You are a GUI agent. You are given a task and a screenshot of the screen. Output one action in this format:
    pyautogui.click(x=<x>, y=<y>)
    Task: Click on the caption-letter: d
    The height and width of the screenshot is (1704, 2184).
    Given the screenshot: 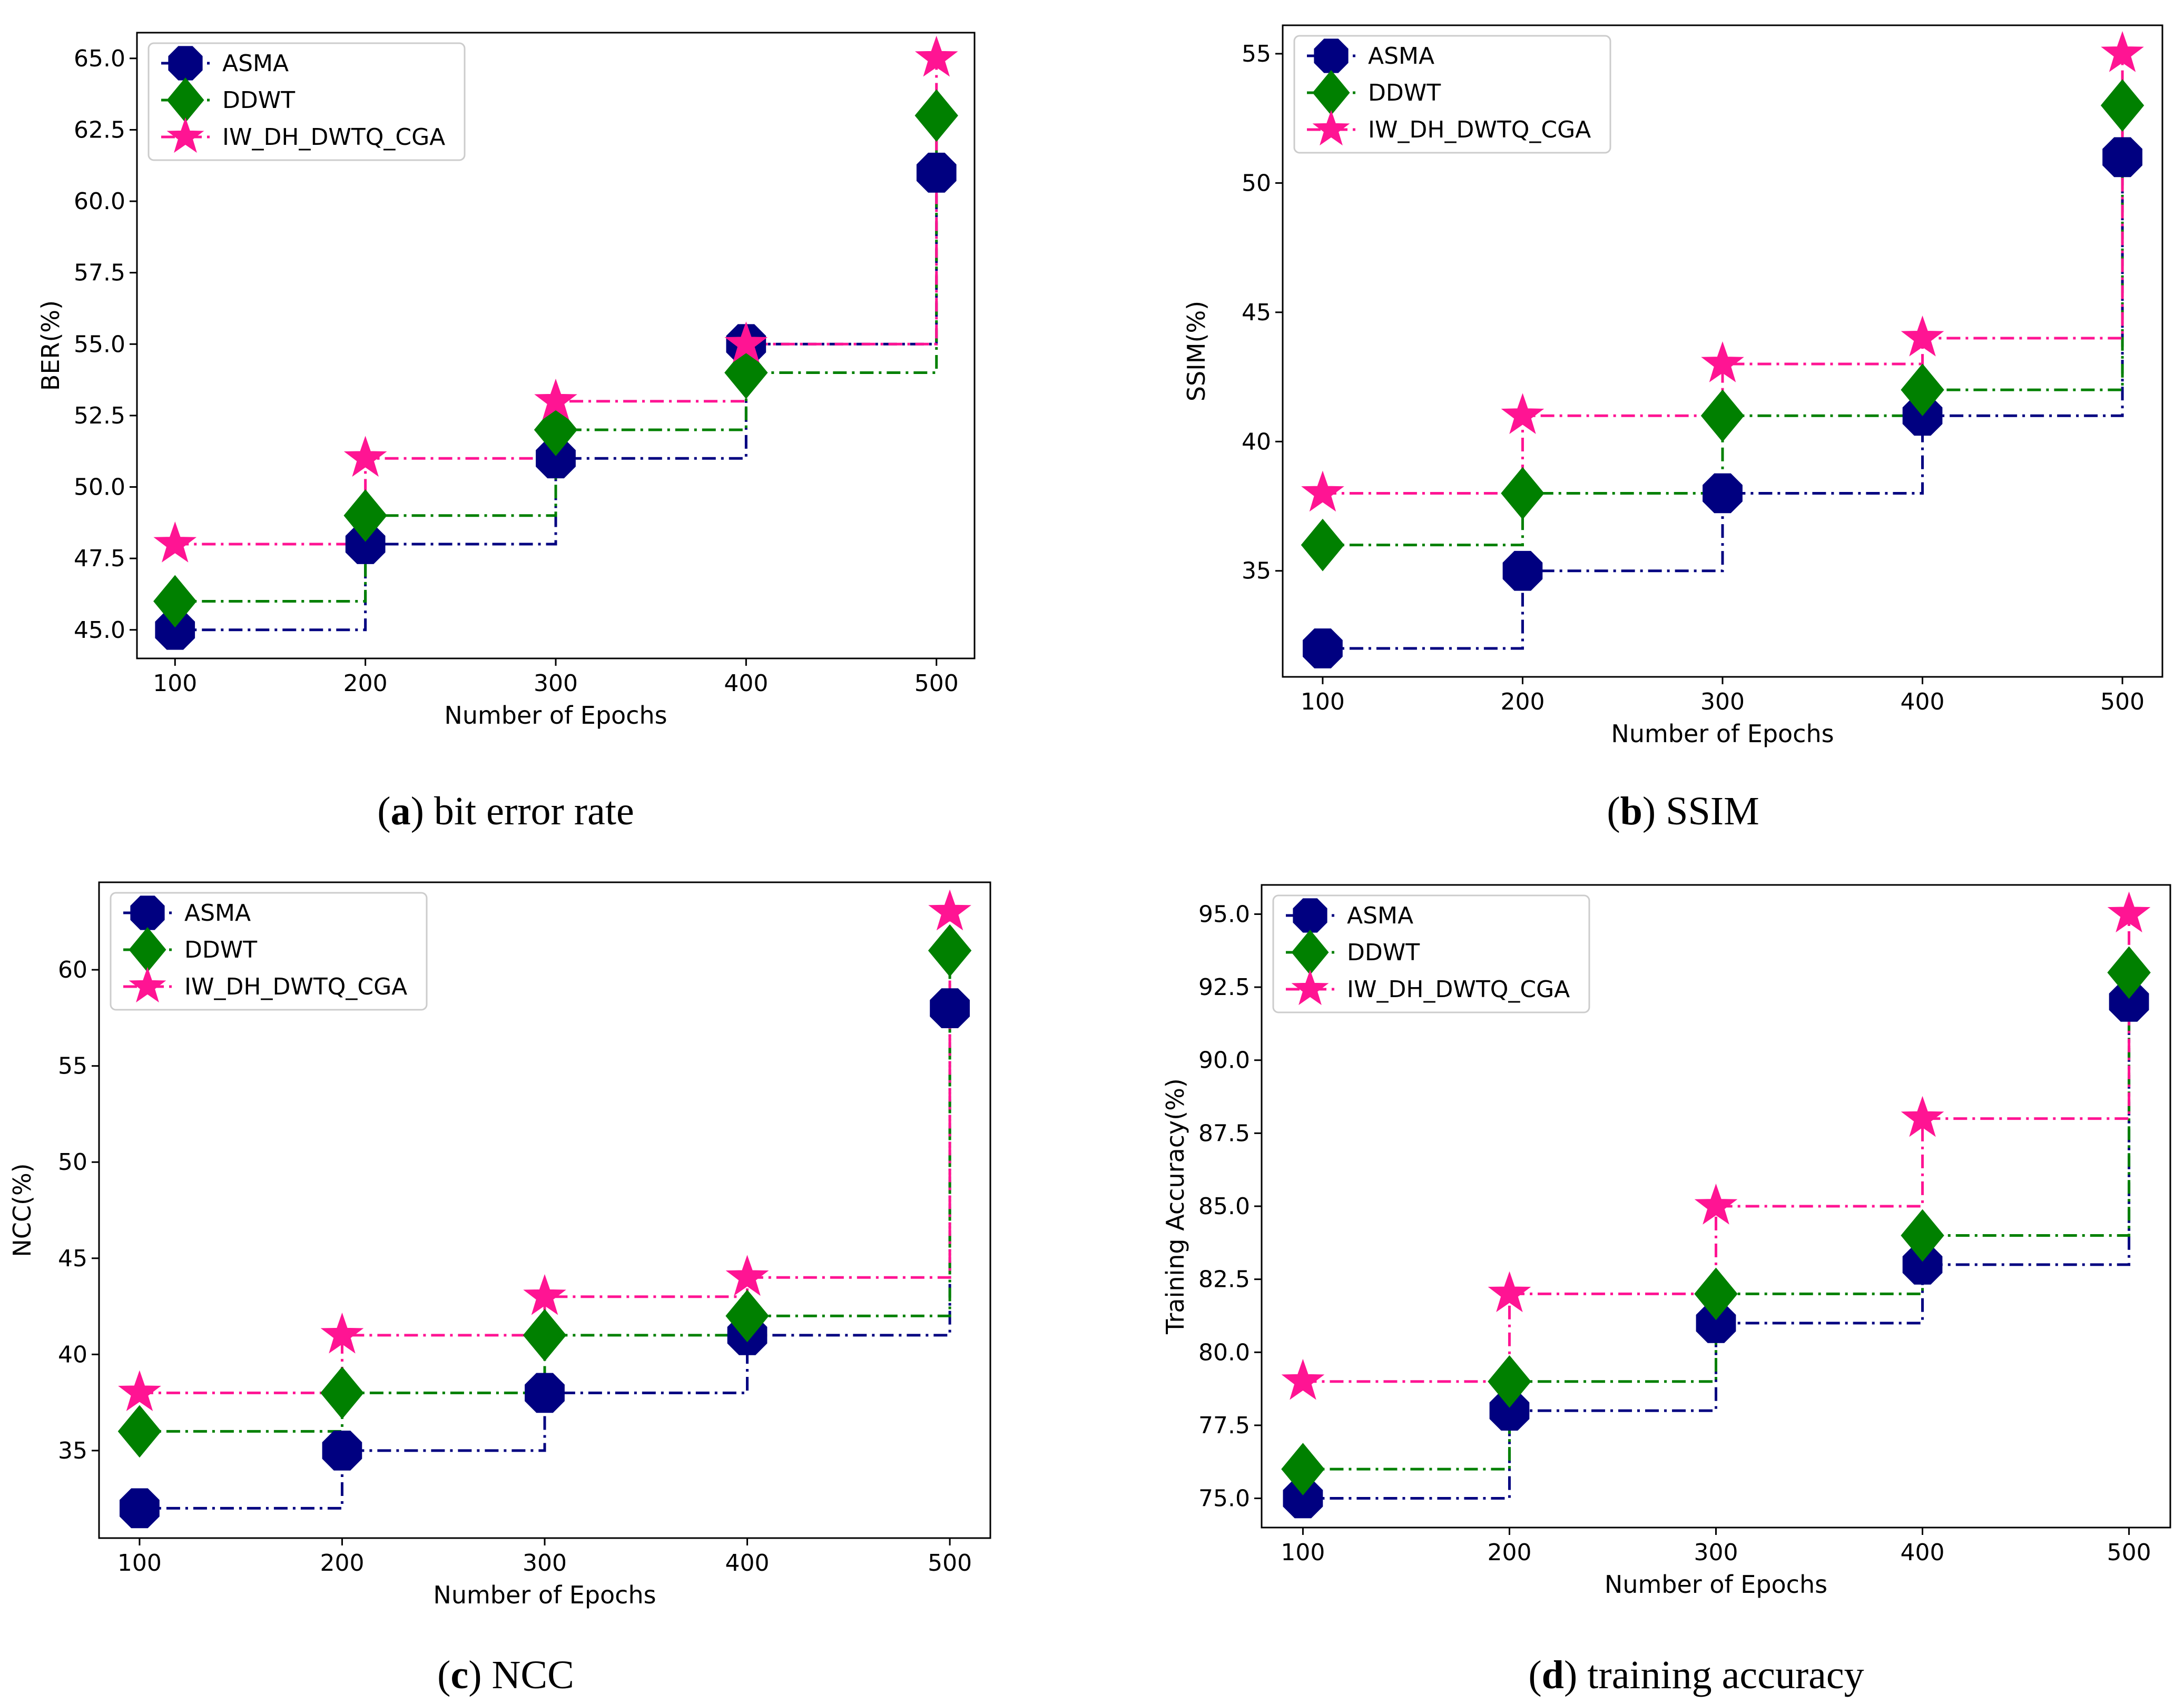 What is the action you would take?
    pyautogui.click(x=1553, y=1675)
    